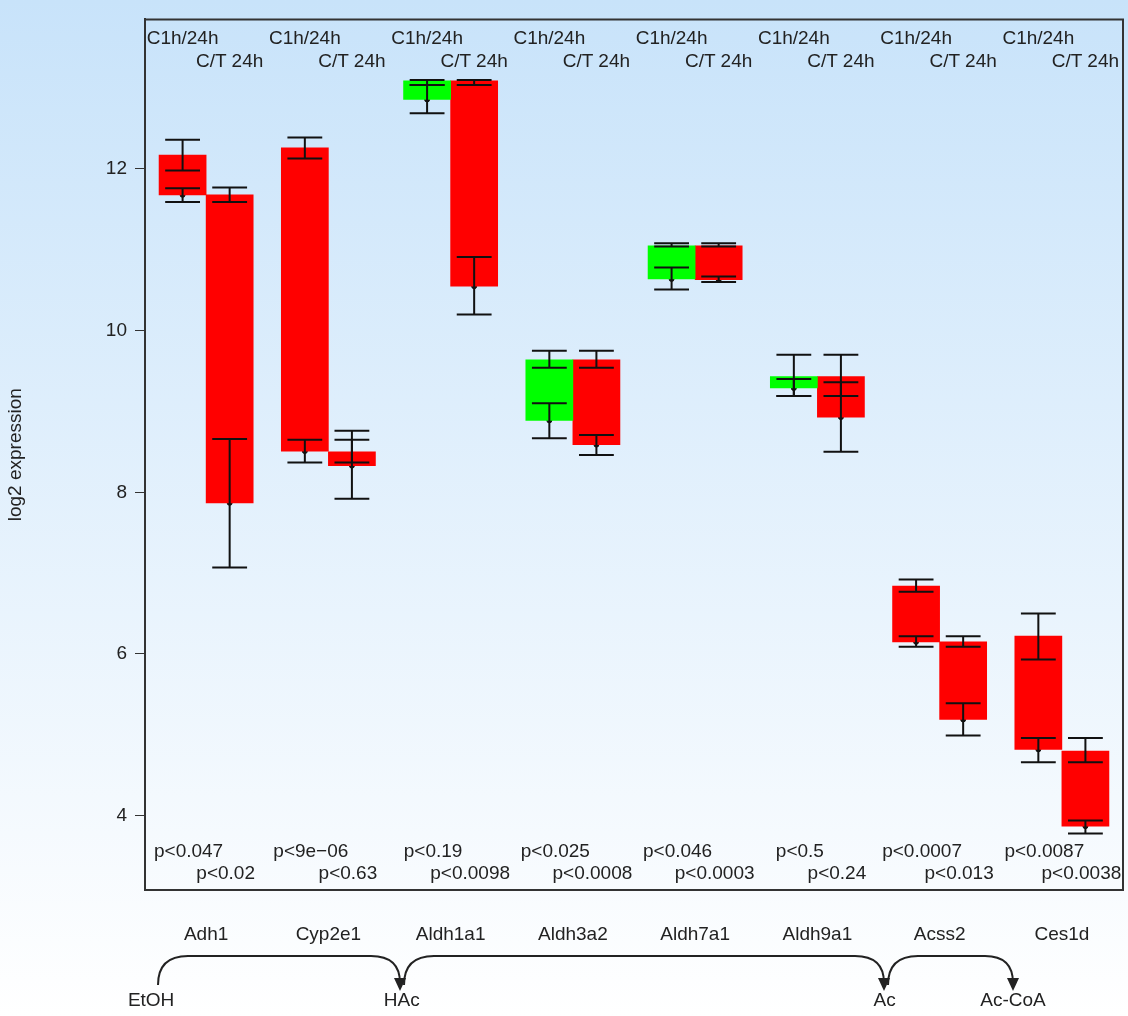  I want to click on x-tick-label: Aldh9a1, so click(817, 933).